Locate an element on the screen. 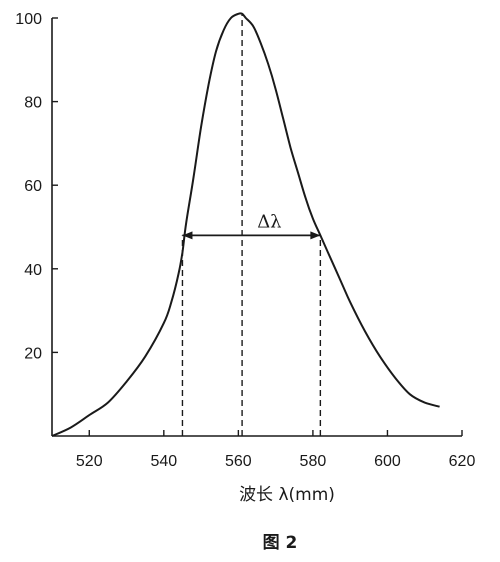 This screenshot has height=562, width=500. x-tick-label: 520 is located at coordinates (89, 461).